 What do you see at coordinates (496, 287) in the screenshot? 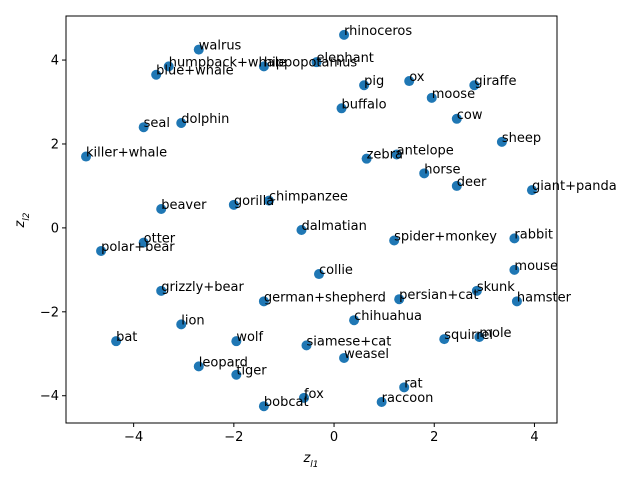
I see `point-label: skunk` at bounding box center [496, 287].